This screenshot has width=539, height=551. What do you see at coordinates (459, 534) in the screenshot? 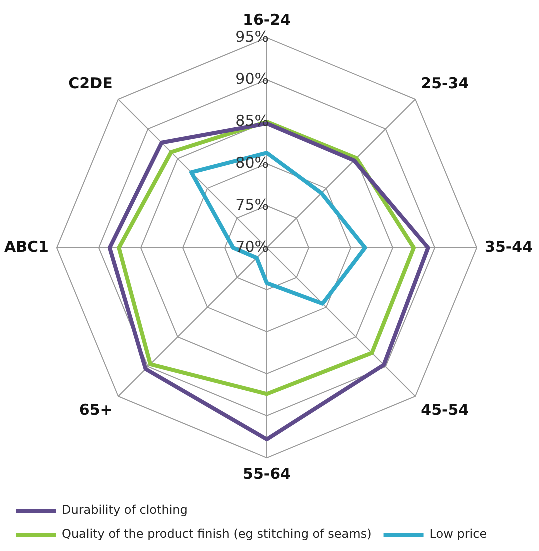
I see `legend-label: Low price` at bounding box center [459, 534].